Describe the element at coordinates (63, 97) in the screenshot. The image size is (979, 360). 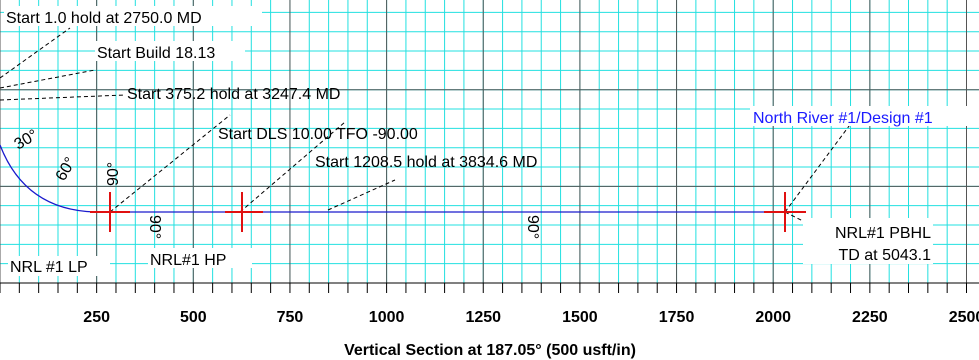
I see `leader-start-375-hold` at that location.